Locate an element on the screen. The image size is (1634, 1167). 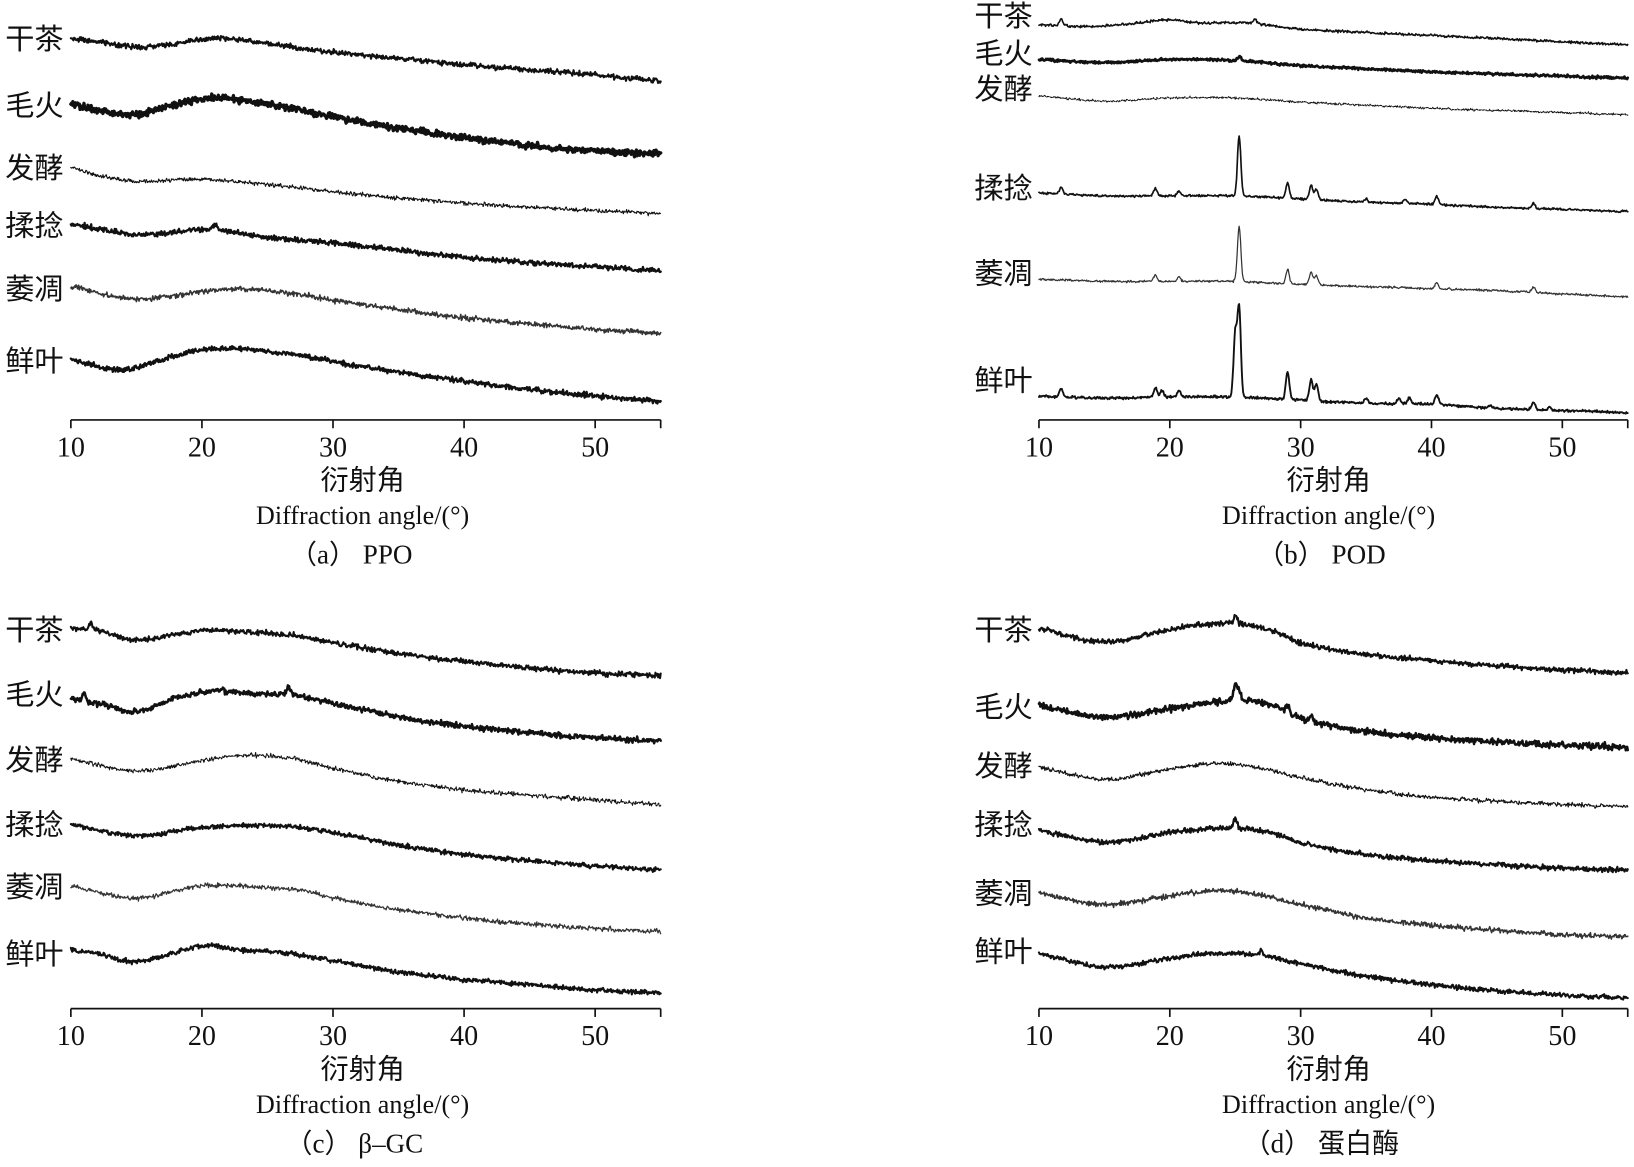
panel-d-trace-rolling is located at coordinates (1333, 845).